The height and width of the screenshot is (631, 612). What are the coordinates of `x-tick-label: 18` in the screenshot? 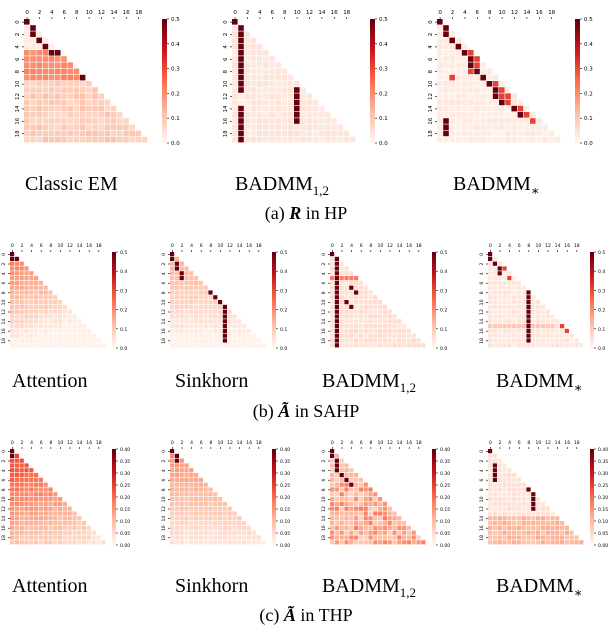 It's located at (577, 246).